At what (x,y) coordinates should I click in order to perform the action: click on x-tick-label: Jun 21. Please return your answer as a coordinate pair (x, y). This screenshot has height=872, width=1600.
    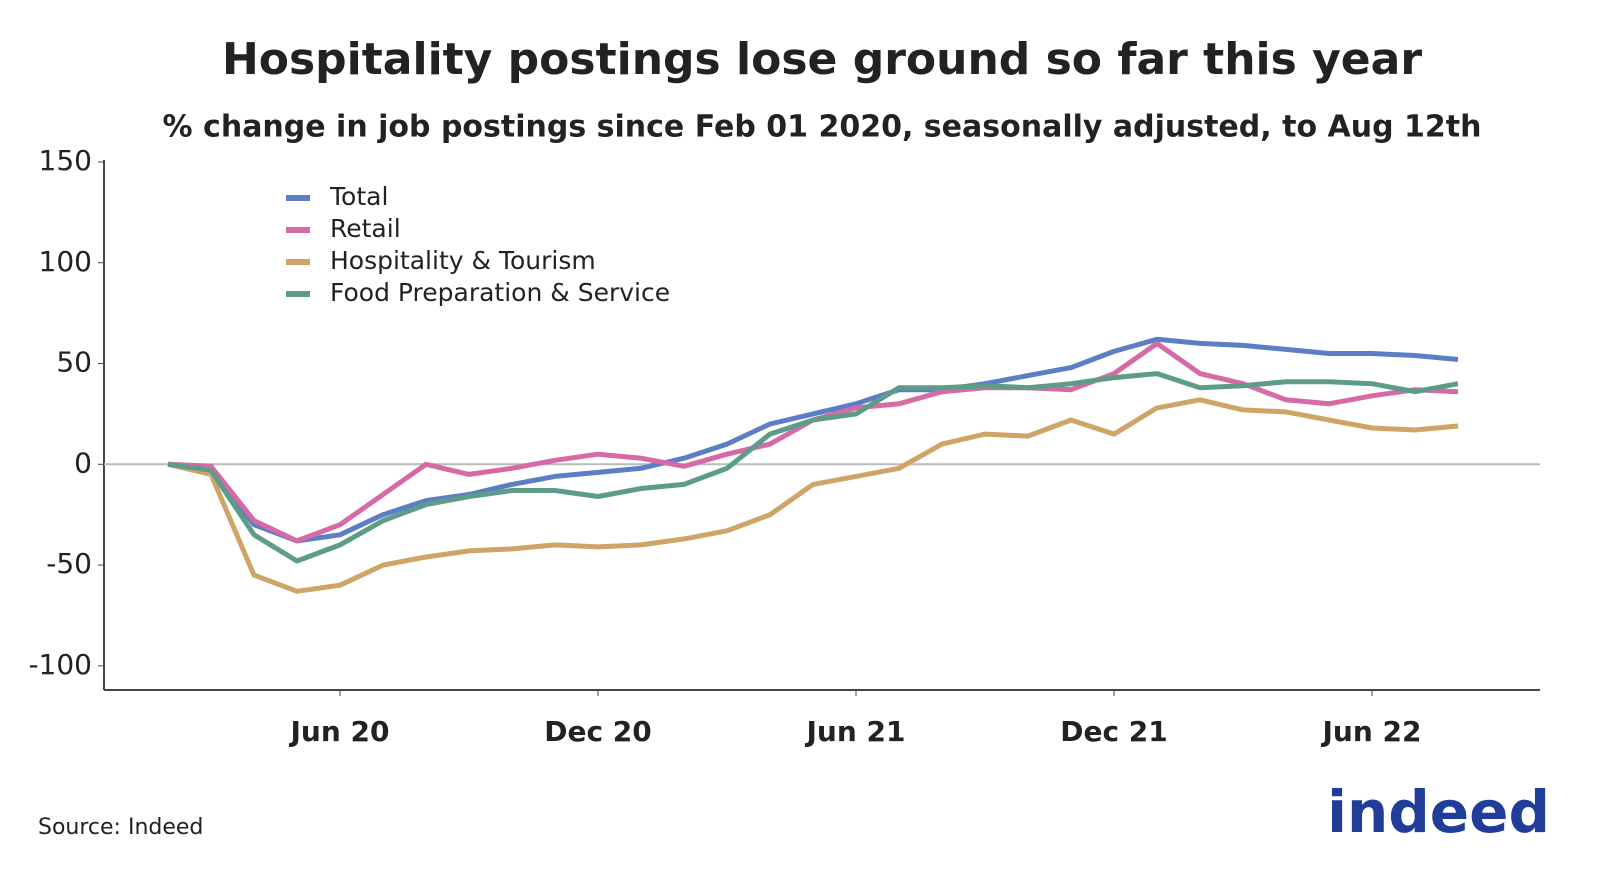
    Looking at the image, I should click on (855, 731).